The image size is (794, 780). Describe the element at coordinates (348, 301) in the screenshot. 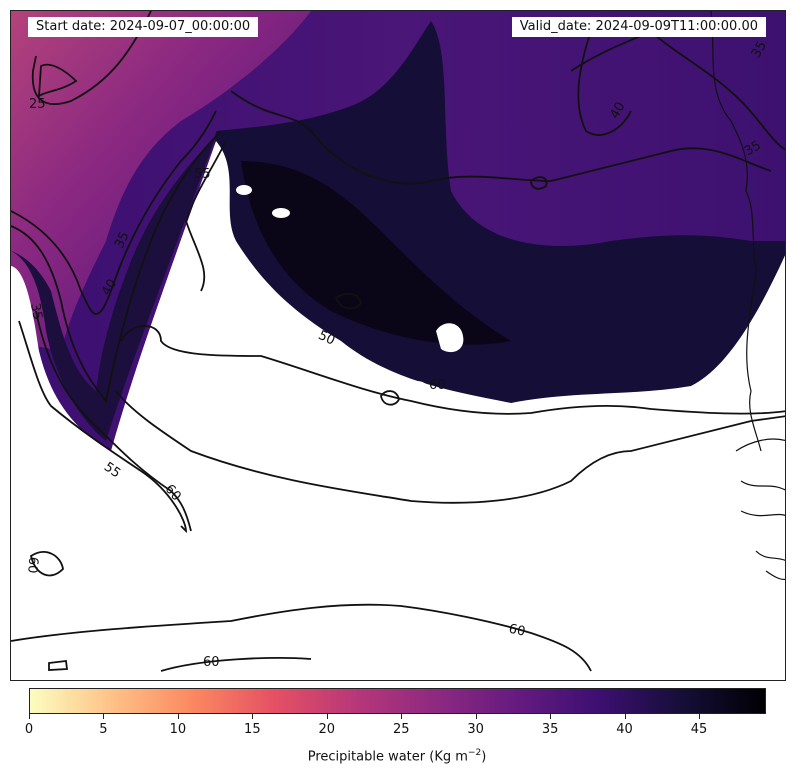

I see `contour-45-blob` at that location.